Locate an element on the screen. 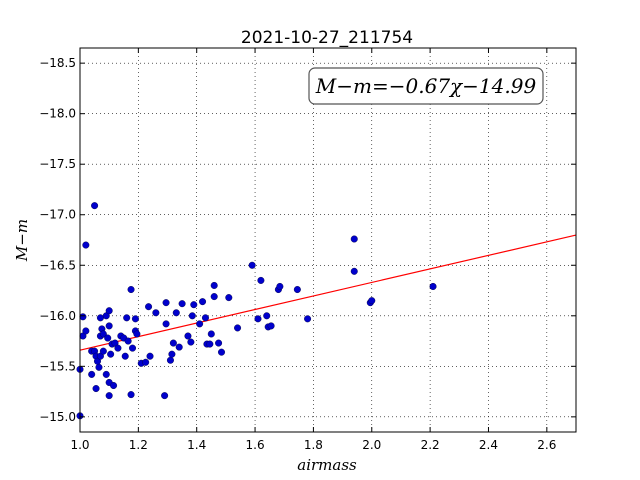  x-tick-label: 1.4 is located at coordinates (196, 445).